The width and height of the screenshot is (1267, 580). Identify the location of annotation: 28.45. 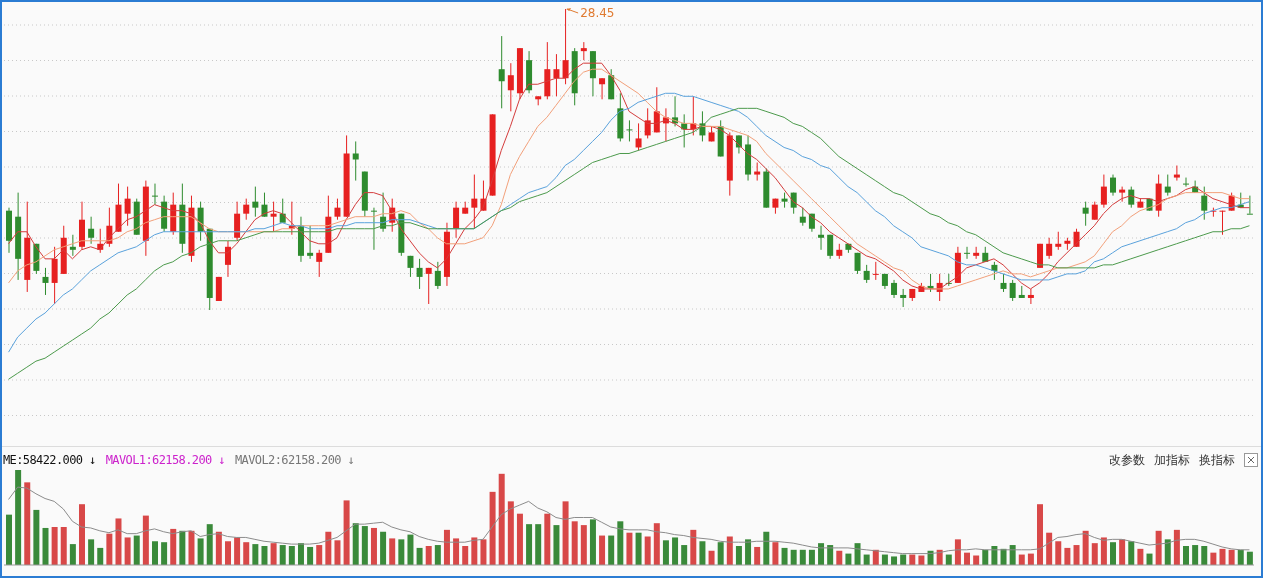
(597, 13).